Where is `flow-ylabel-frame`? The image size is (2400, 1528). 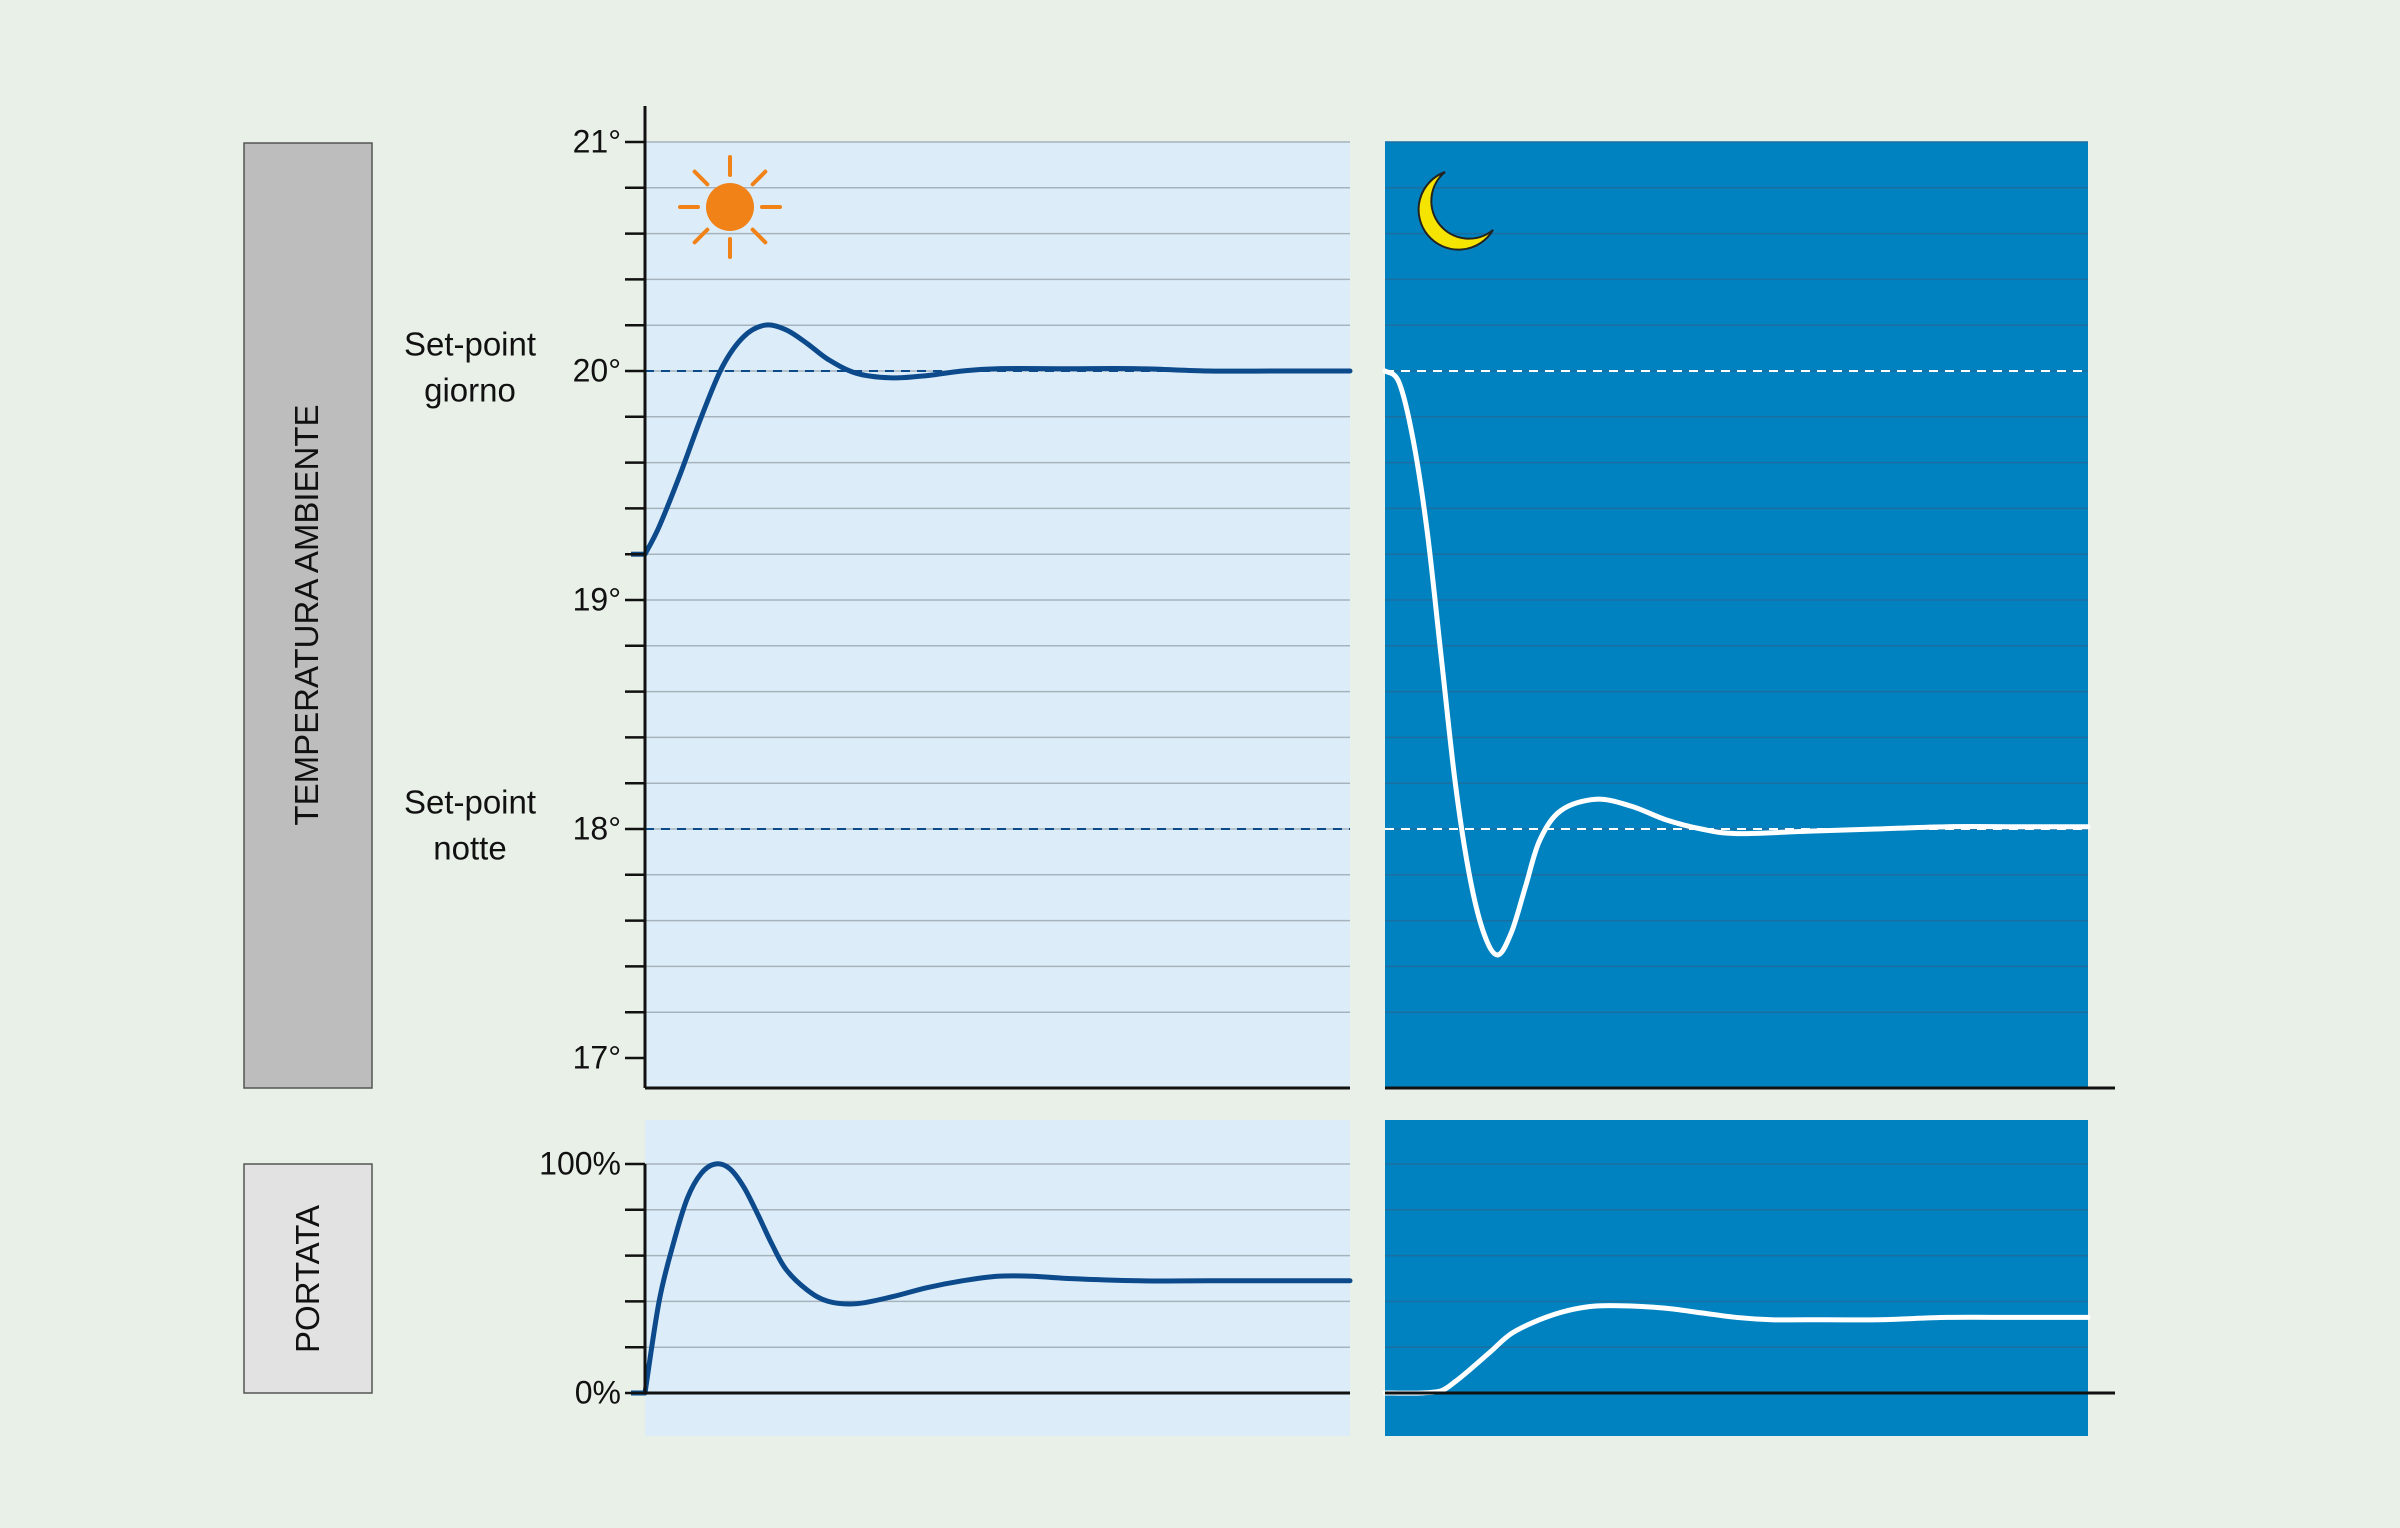 flow-ylabel-frame is located at coordinates (308, 1278).